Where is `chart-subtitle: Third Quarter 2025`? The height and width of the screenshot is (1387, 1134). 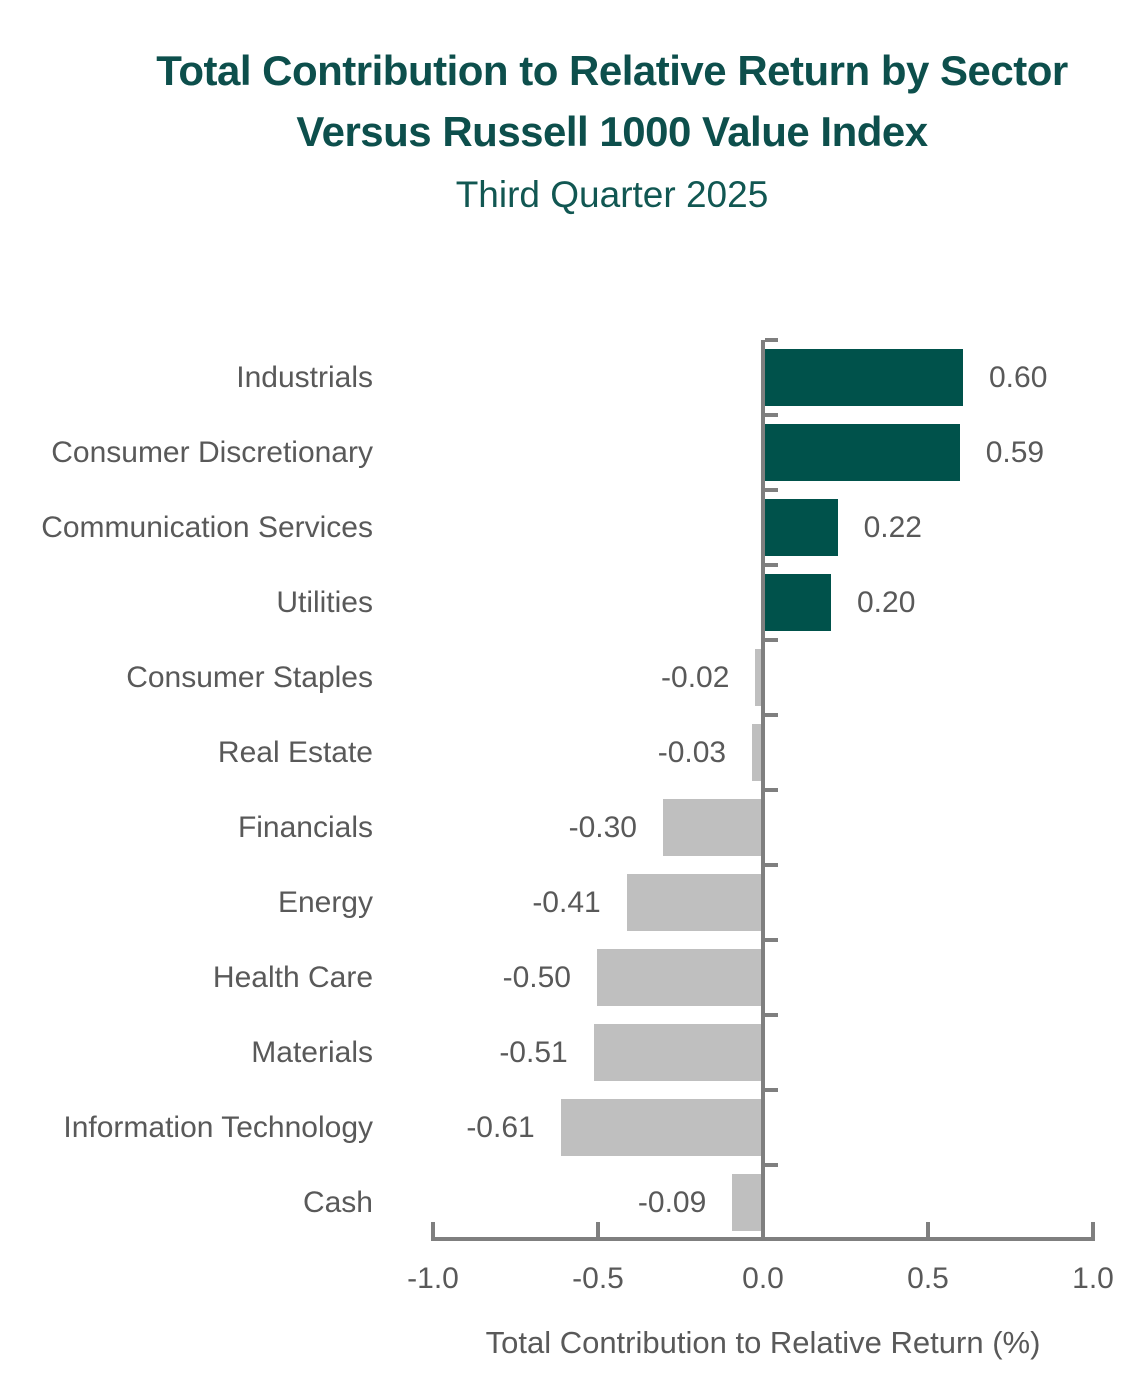 chart-subtitle: Third Quarter 2025 is located at coordinates (612, 194).